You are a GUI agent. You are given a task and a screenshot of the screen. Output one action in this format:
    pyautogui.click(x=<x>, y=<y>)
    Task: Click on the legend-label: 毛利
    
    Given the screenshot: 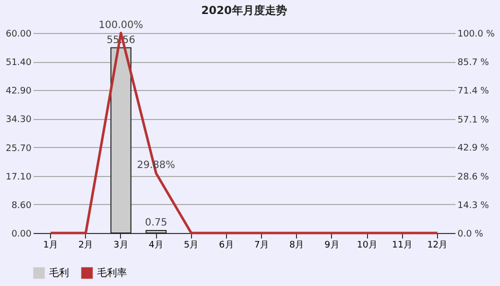 What is the action you would take?
    pyautogui.click(x=59, y=273)
    